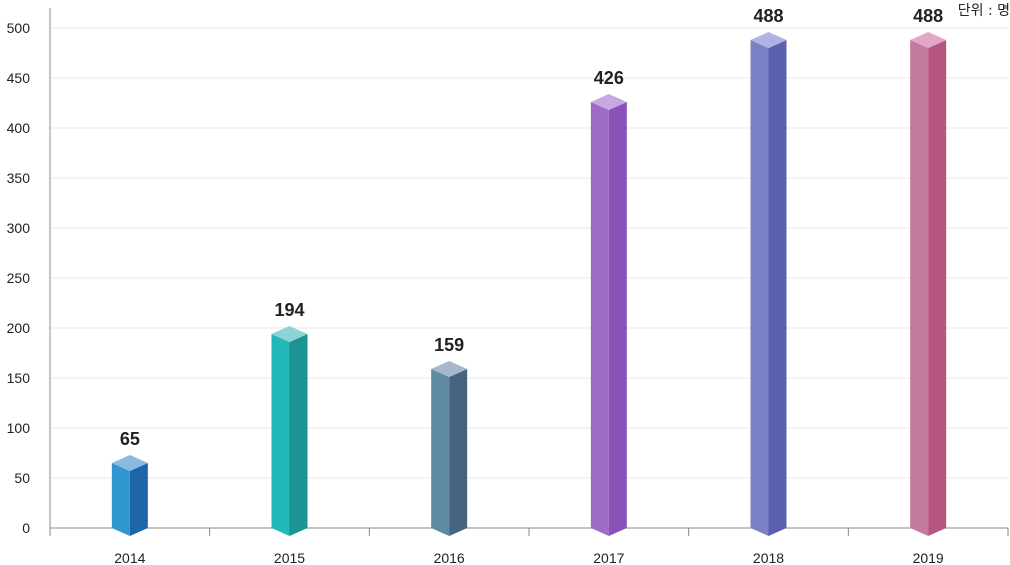 The image size is (1010, 565). I want to click on bar-2018, so click(768, 284).